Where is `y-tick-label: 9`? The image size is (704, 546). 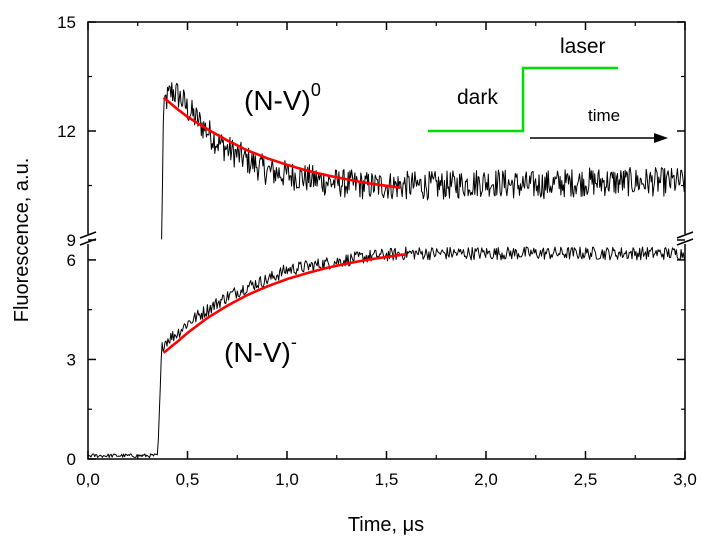
y-tick-label: 9 is located at coordinates (71, 240).